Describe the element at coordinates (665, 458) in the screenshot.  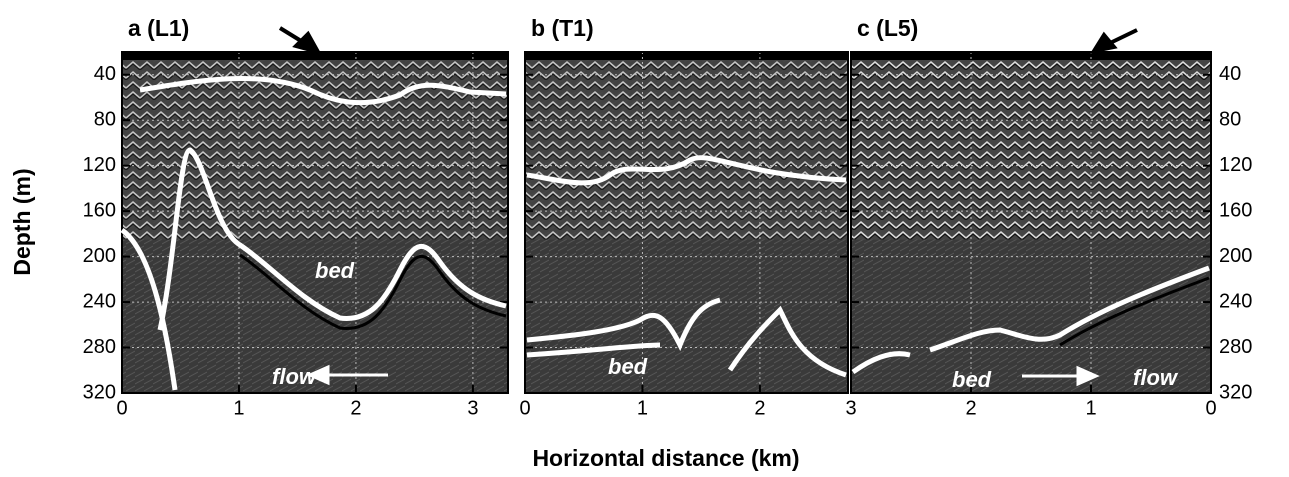
I see `x-axis-label: Horizontal distance (km)` at that location.